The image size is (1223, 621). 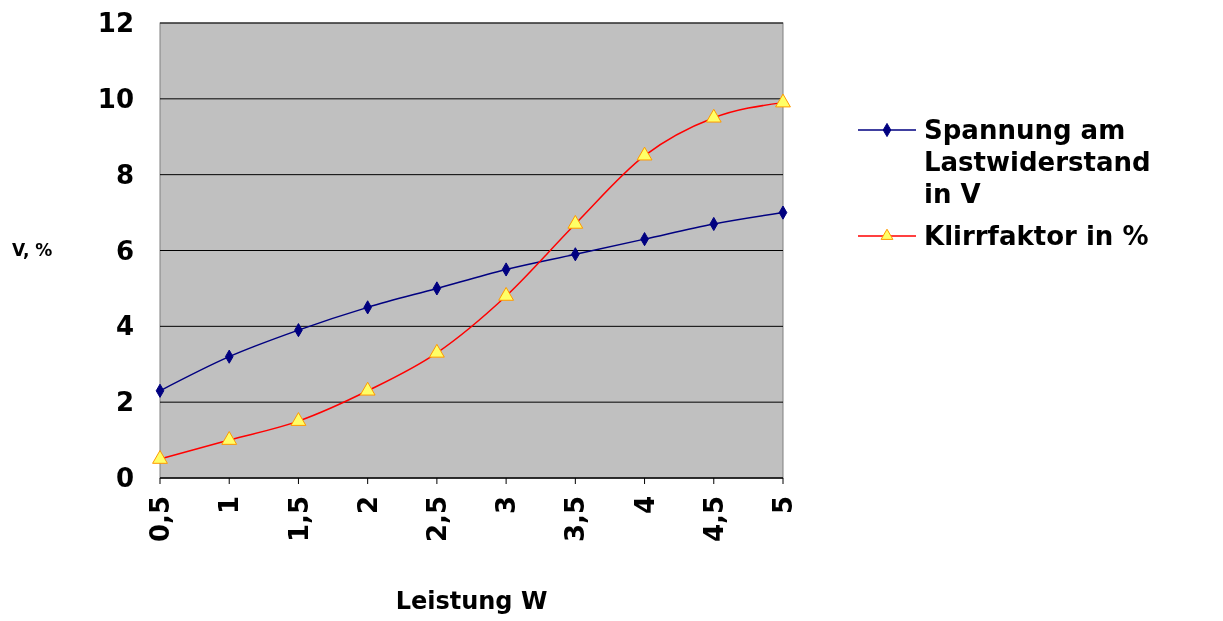 I want to click on y-tick-label: 12, so click(x=115, y=23).